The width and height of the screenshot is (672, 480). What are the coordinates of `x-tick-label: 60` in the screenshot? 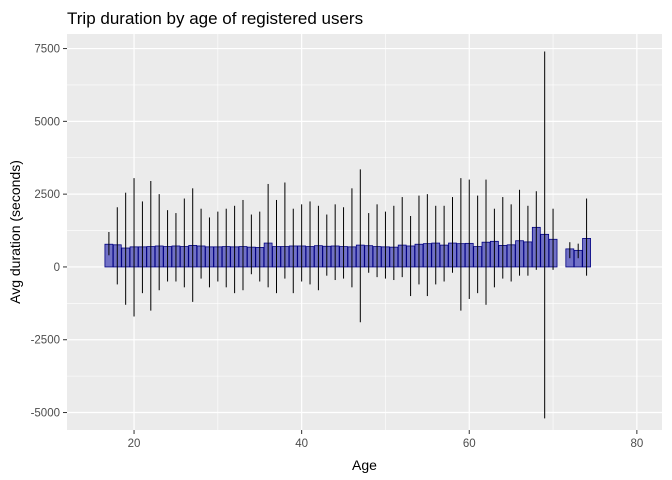 It's located at (469, 444).